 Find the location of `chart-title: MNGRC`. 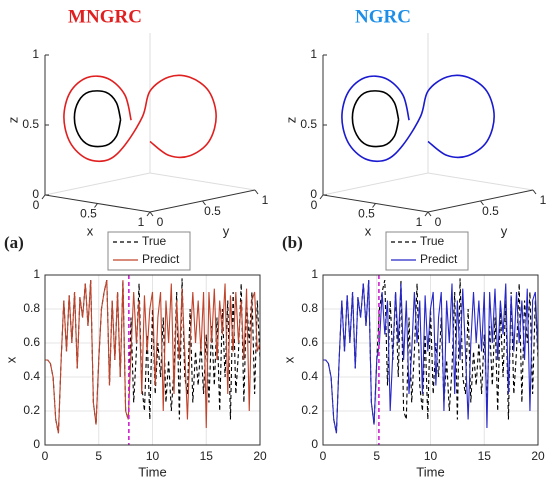

chart-title: MNGRC is located at coordinates (105, 16).